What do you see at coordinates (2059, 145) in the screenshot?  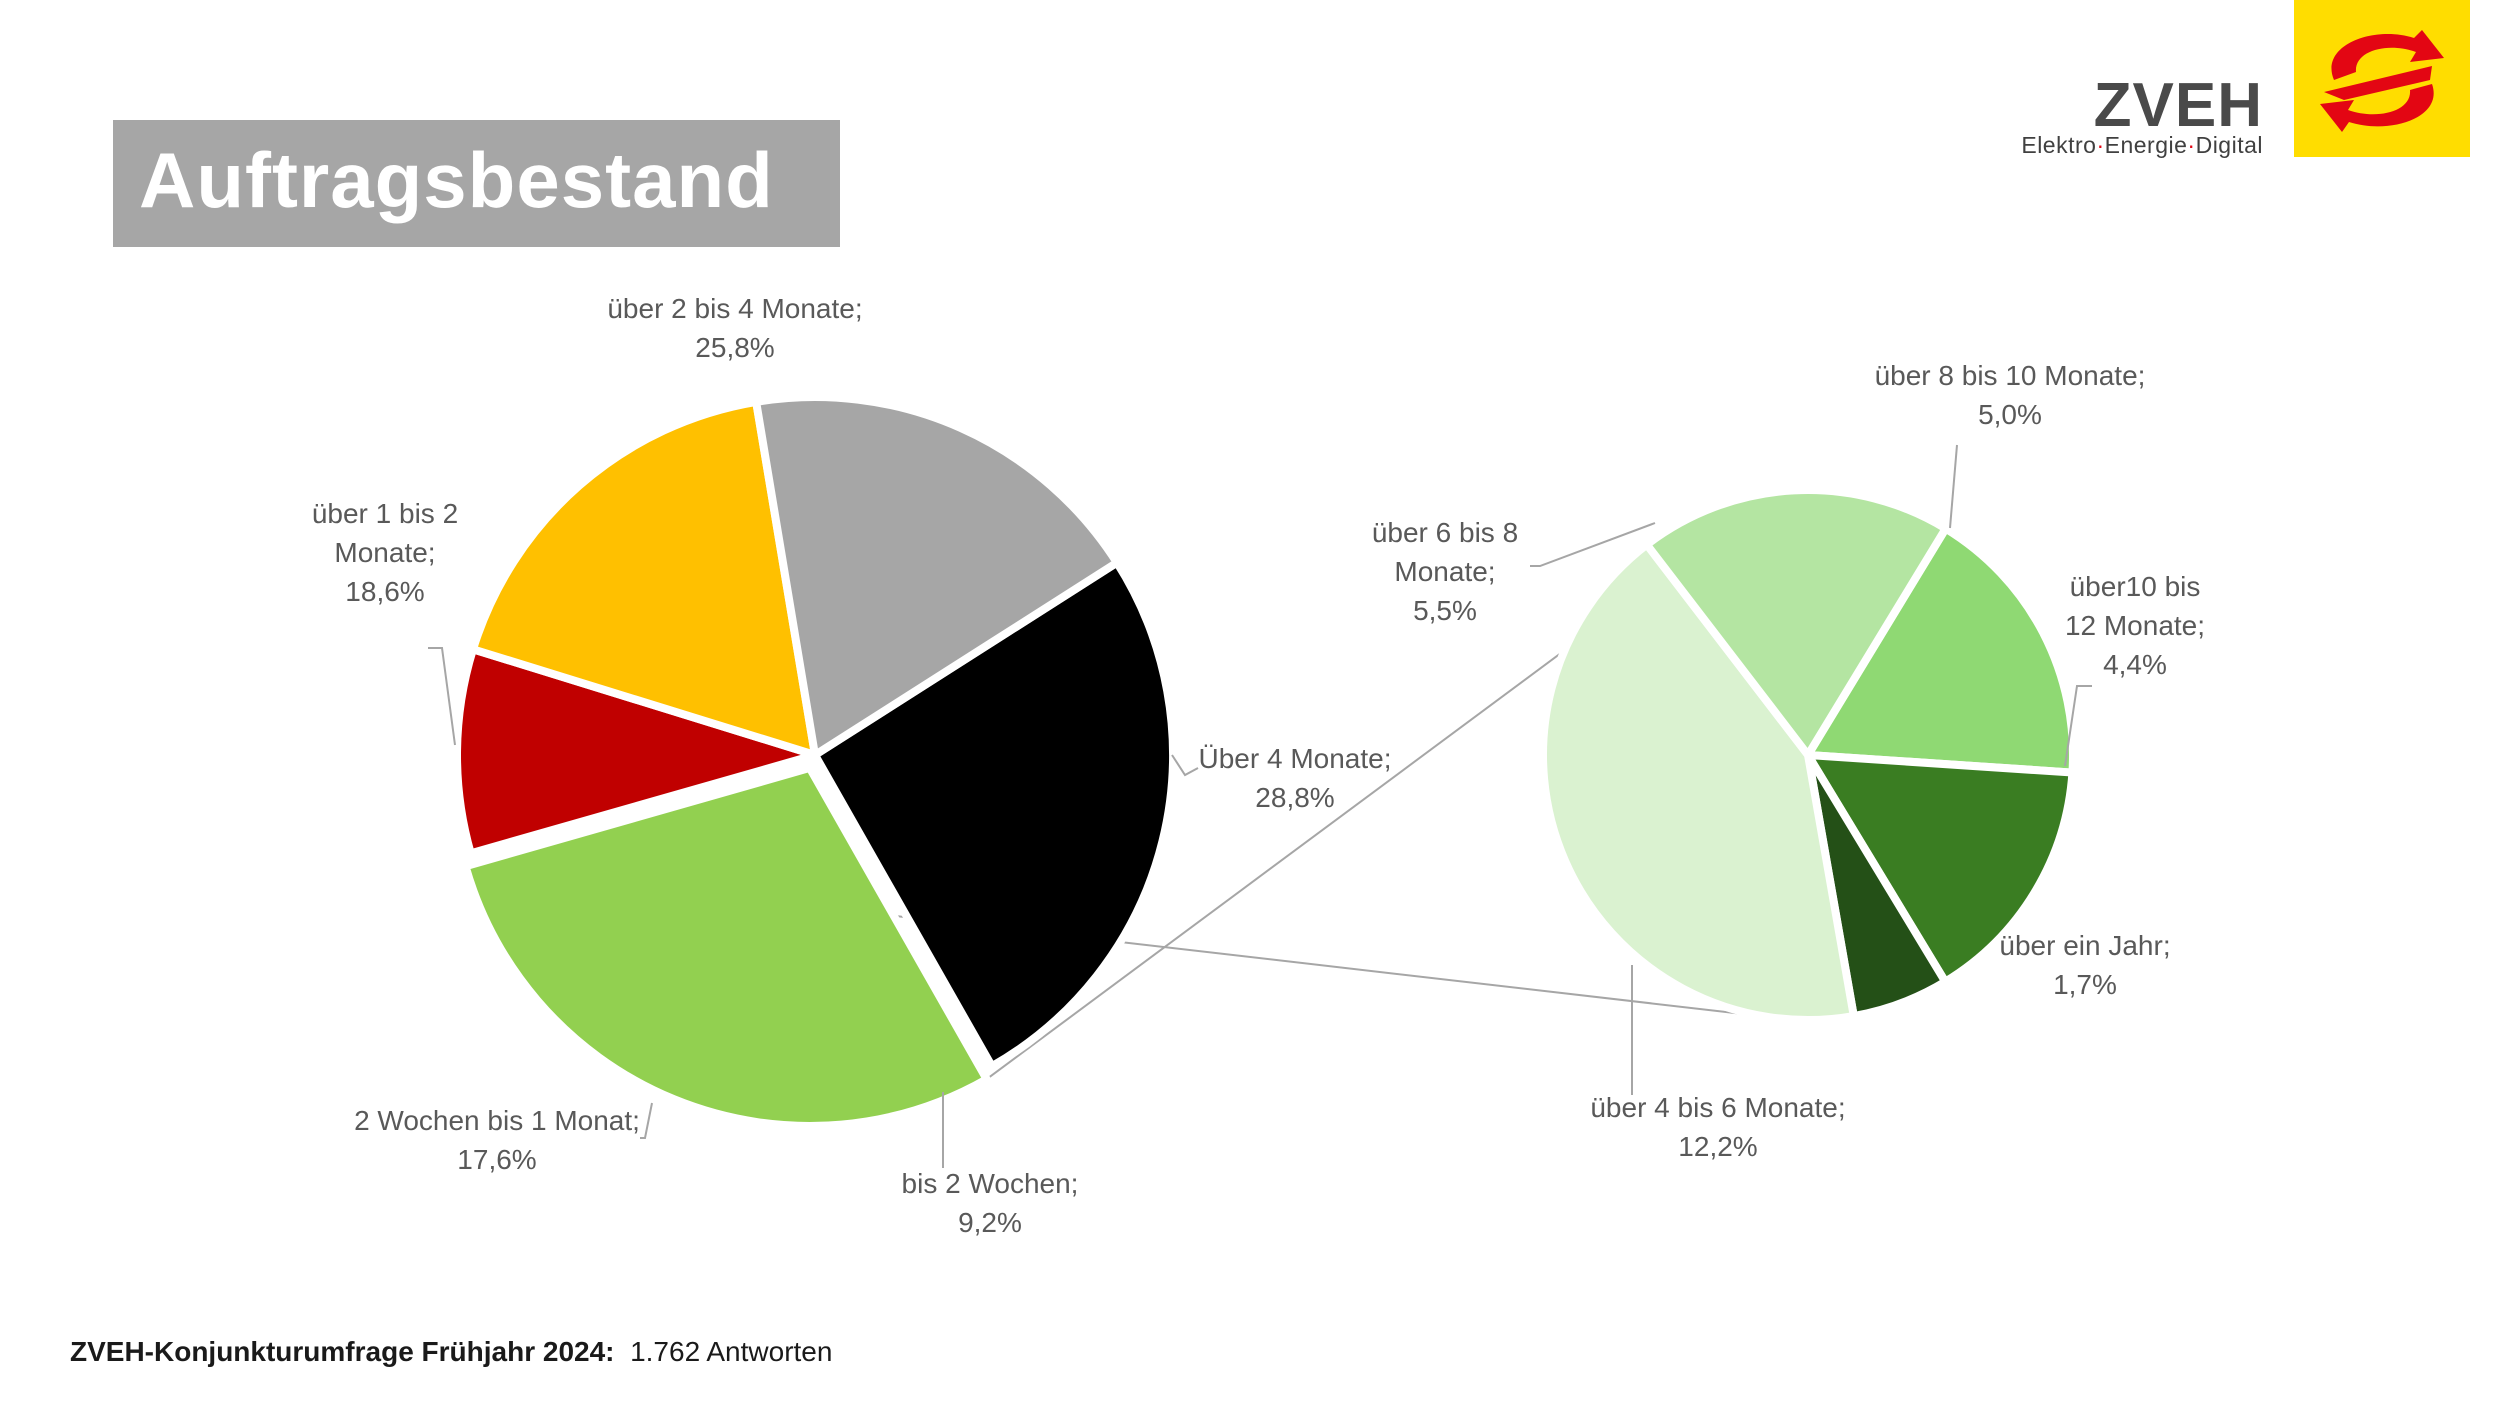 I see `logo-tagline-part: Elektro` at bounding box center [2059, 145].